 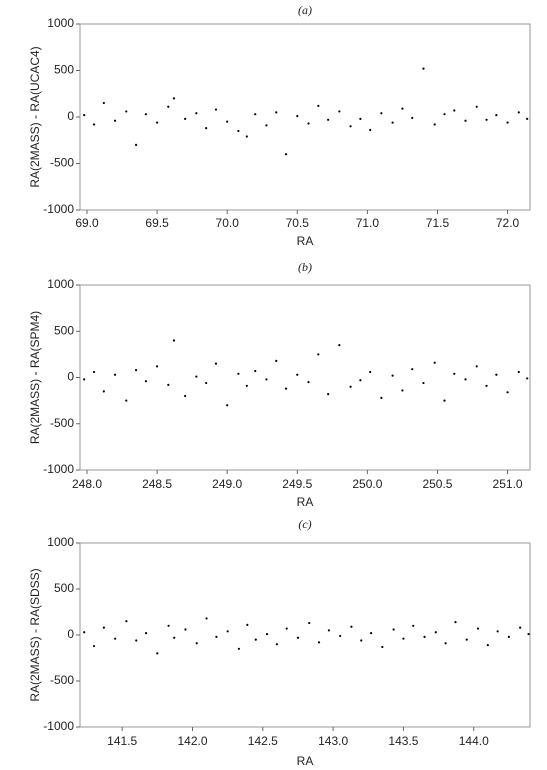 I want to click on x-tick-label: 143.0, so click(x=333, y=741).